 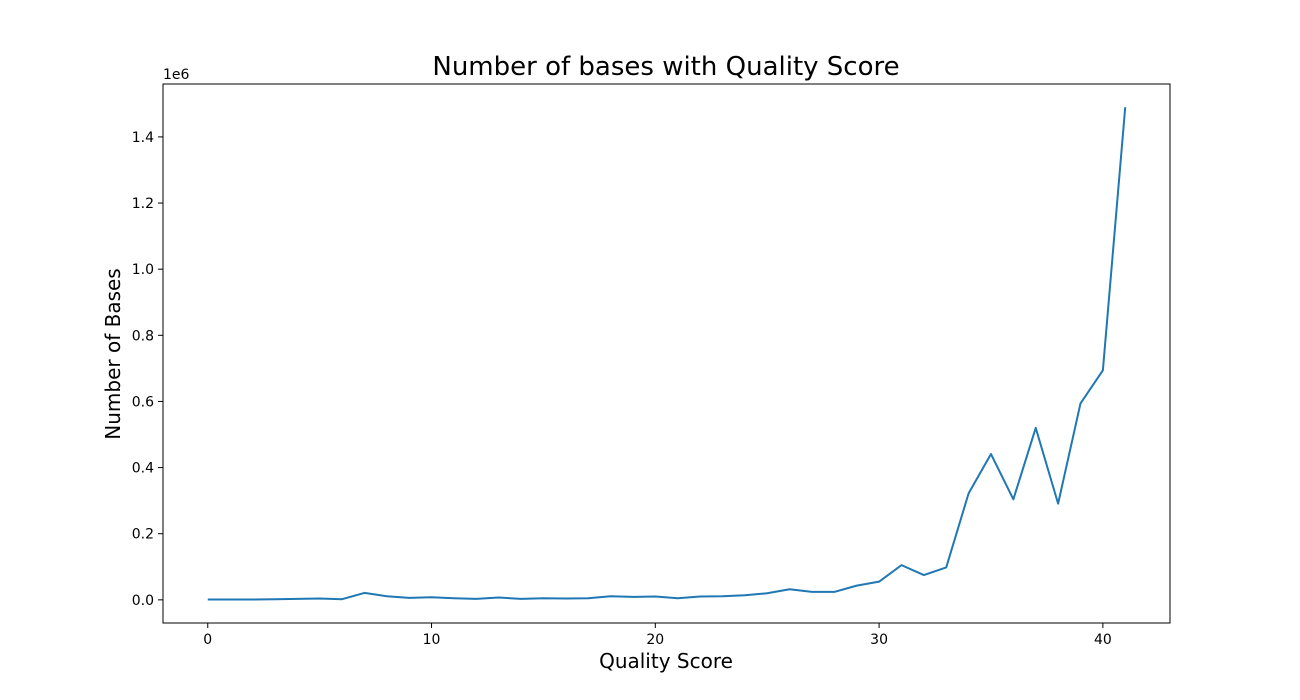 What do you see at coordinates (879, 640) in the screenshot?
I see `x-tick-label: 30` at bounding box center [879, 640].